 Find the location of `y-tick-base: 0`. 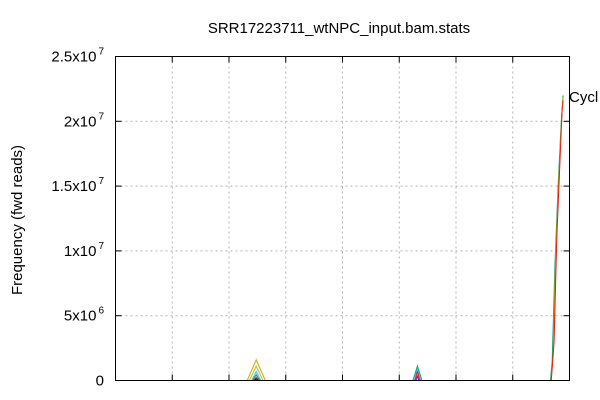

y-tick-base: 0 is located at coordinates (100, 381).